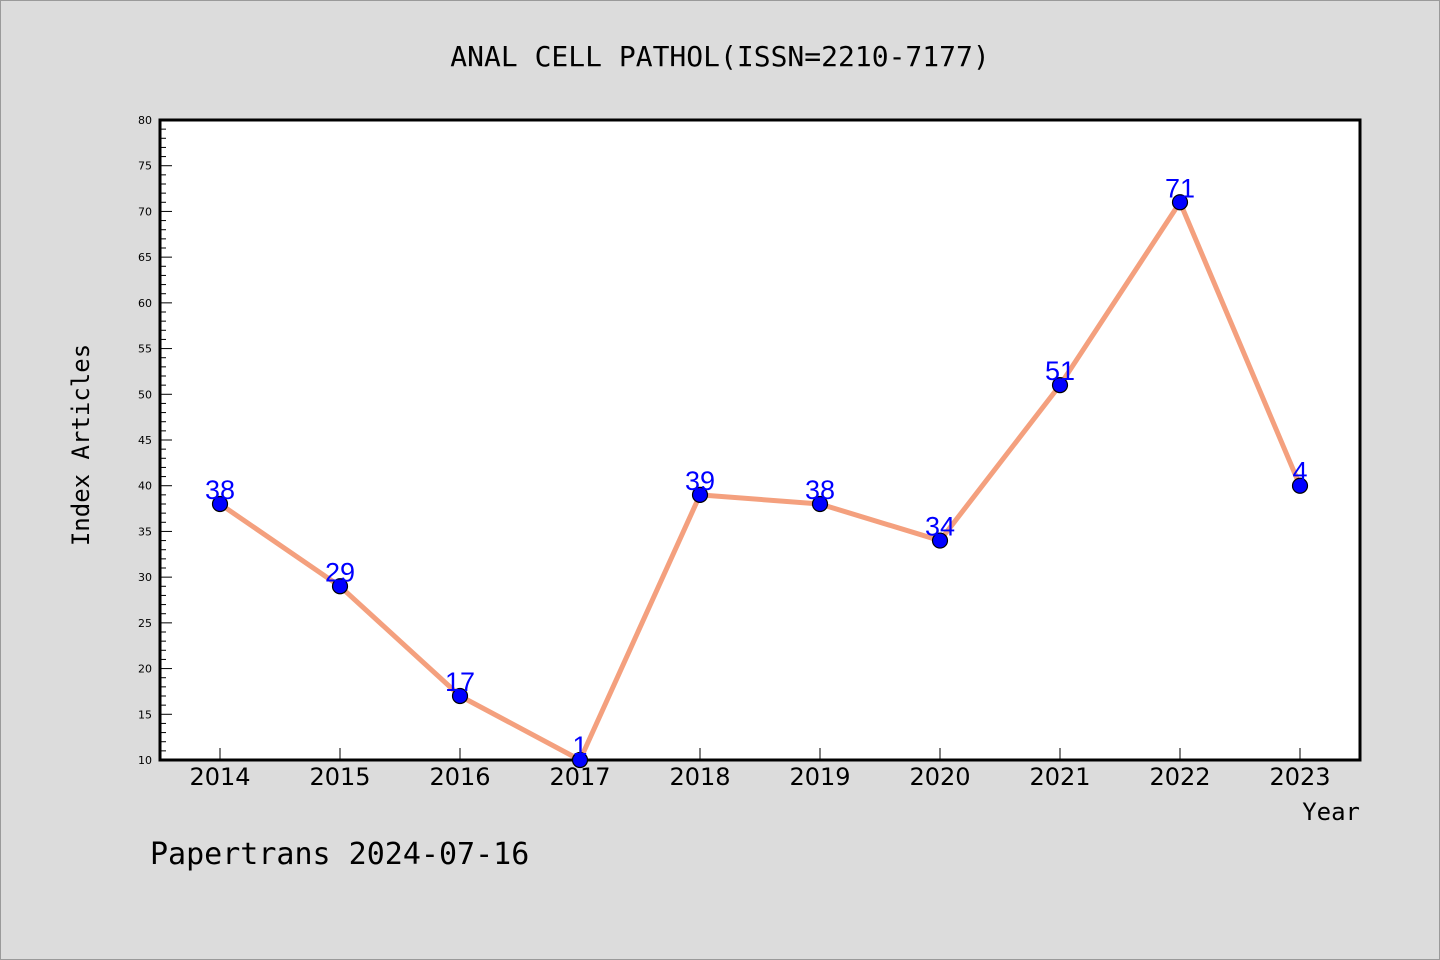  Describe the element at coordinates (145, 577) in the screenshot. I see `y-tick-label: 30` at that location.